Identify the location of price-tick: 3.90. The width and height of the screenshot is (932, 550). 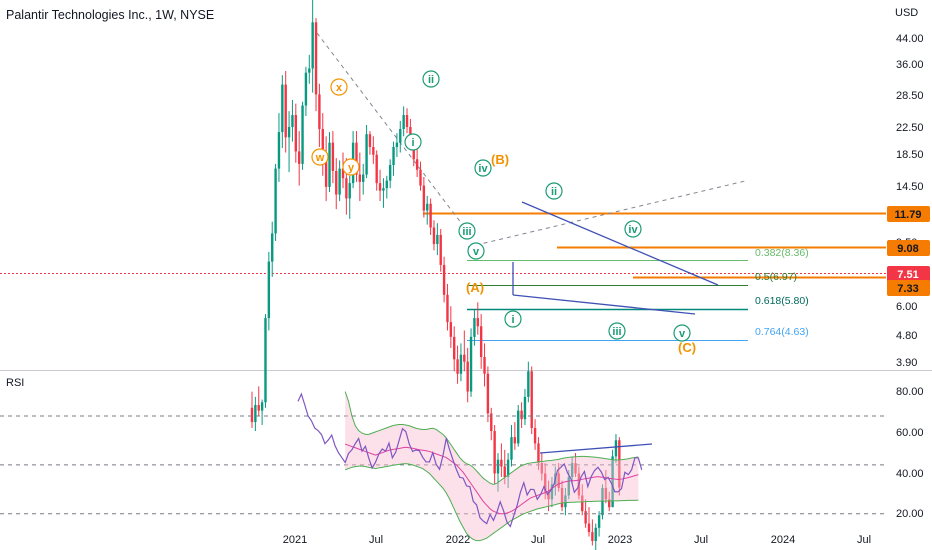
(906, 363).